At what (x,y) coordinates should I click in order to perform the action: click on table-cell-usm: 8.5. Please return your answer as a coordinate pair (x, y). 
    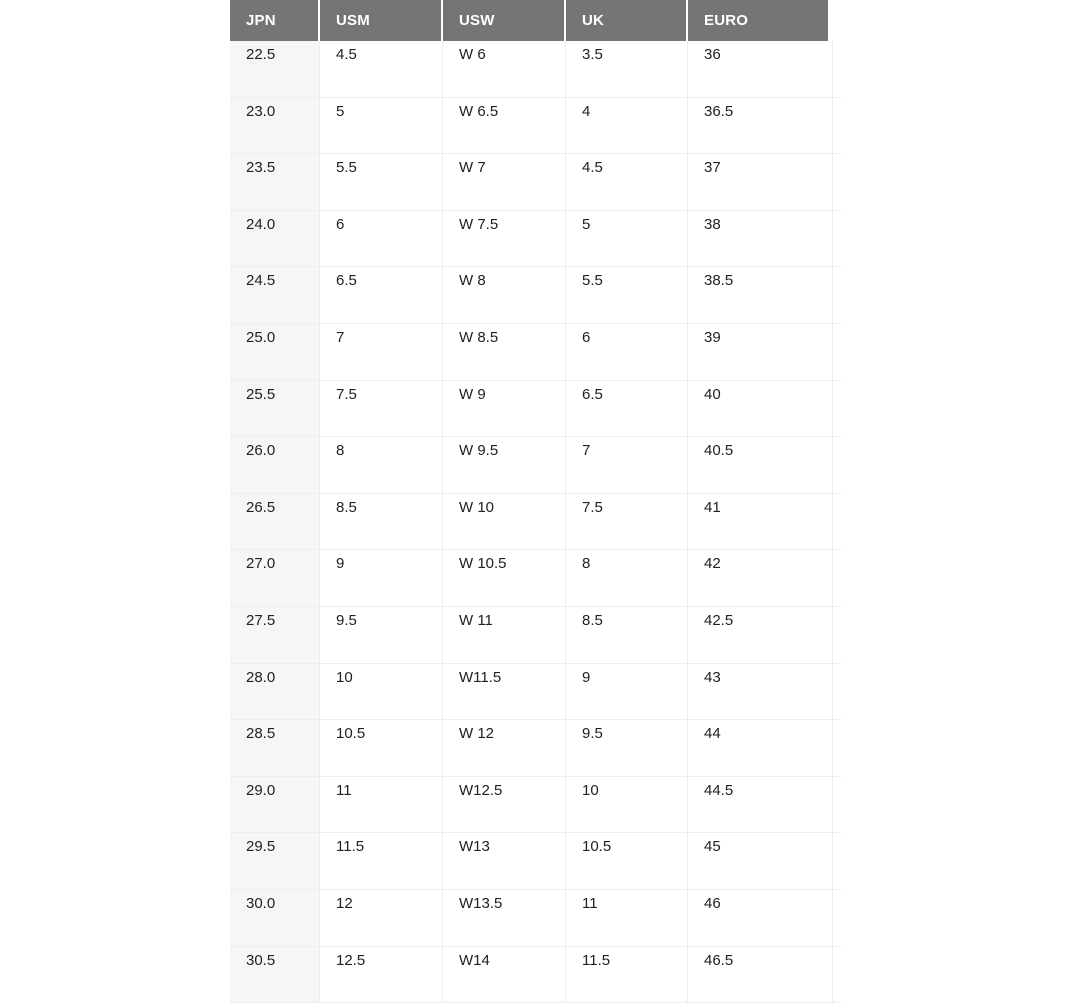
    Looking at the image, I should click on (381, 522).